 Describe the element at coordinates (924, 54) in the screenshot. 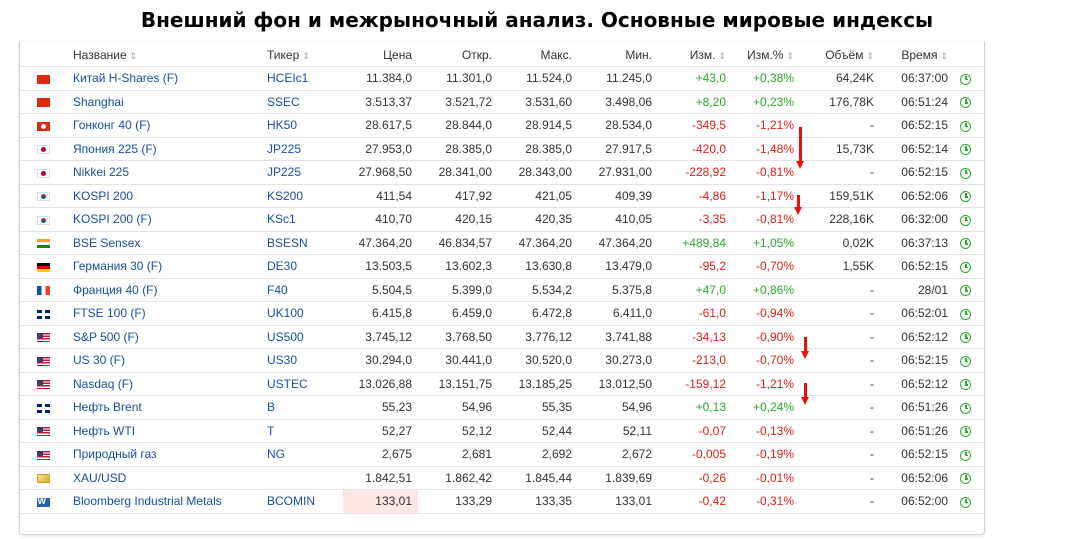

I see `column-header-time: Время ⇕` at that location.